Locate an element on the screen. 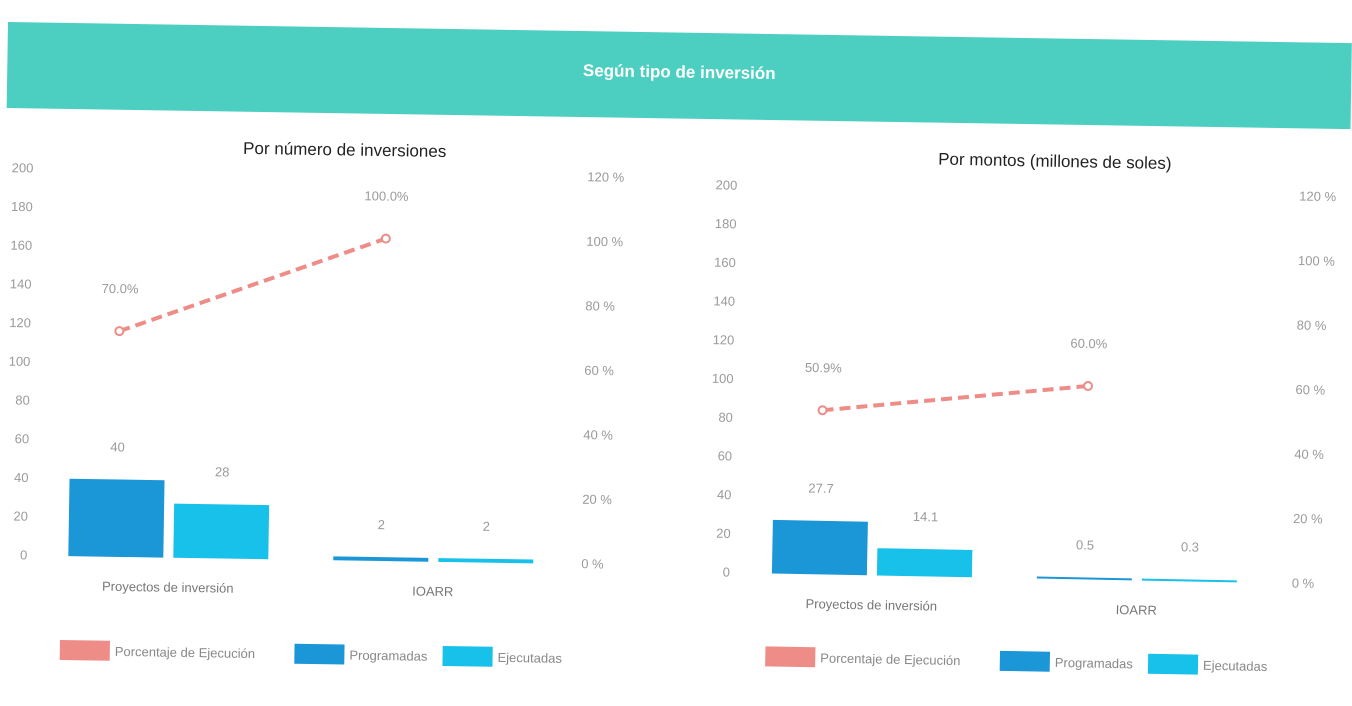 The image size is (1352, 706). right-line-value-label: 50.9% is located at coordinates (824, 368).